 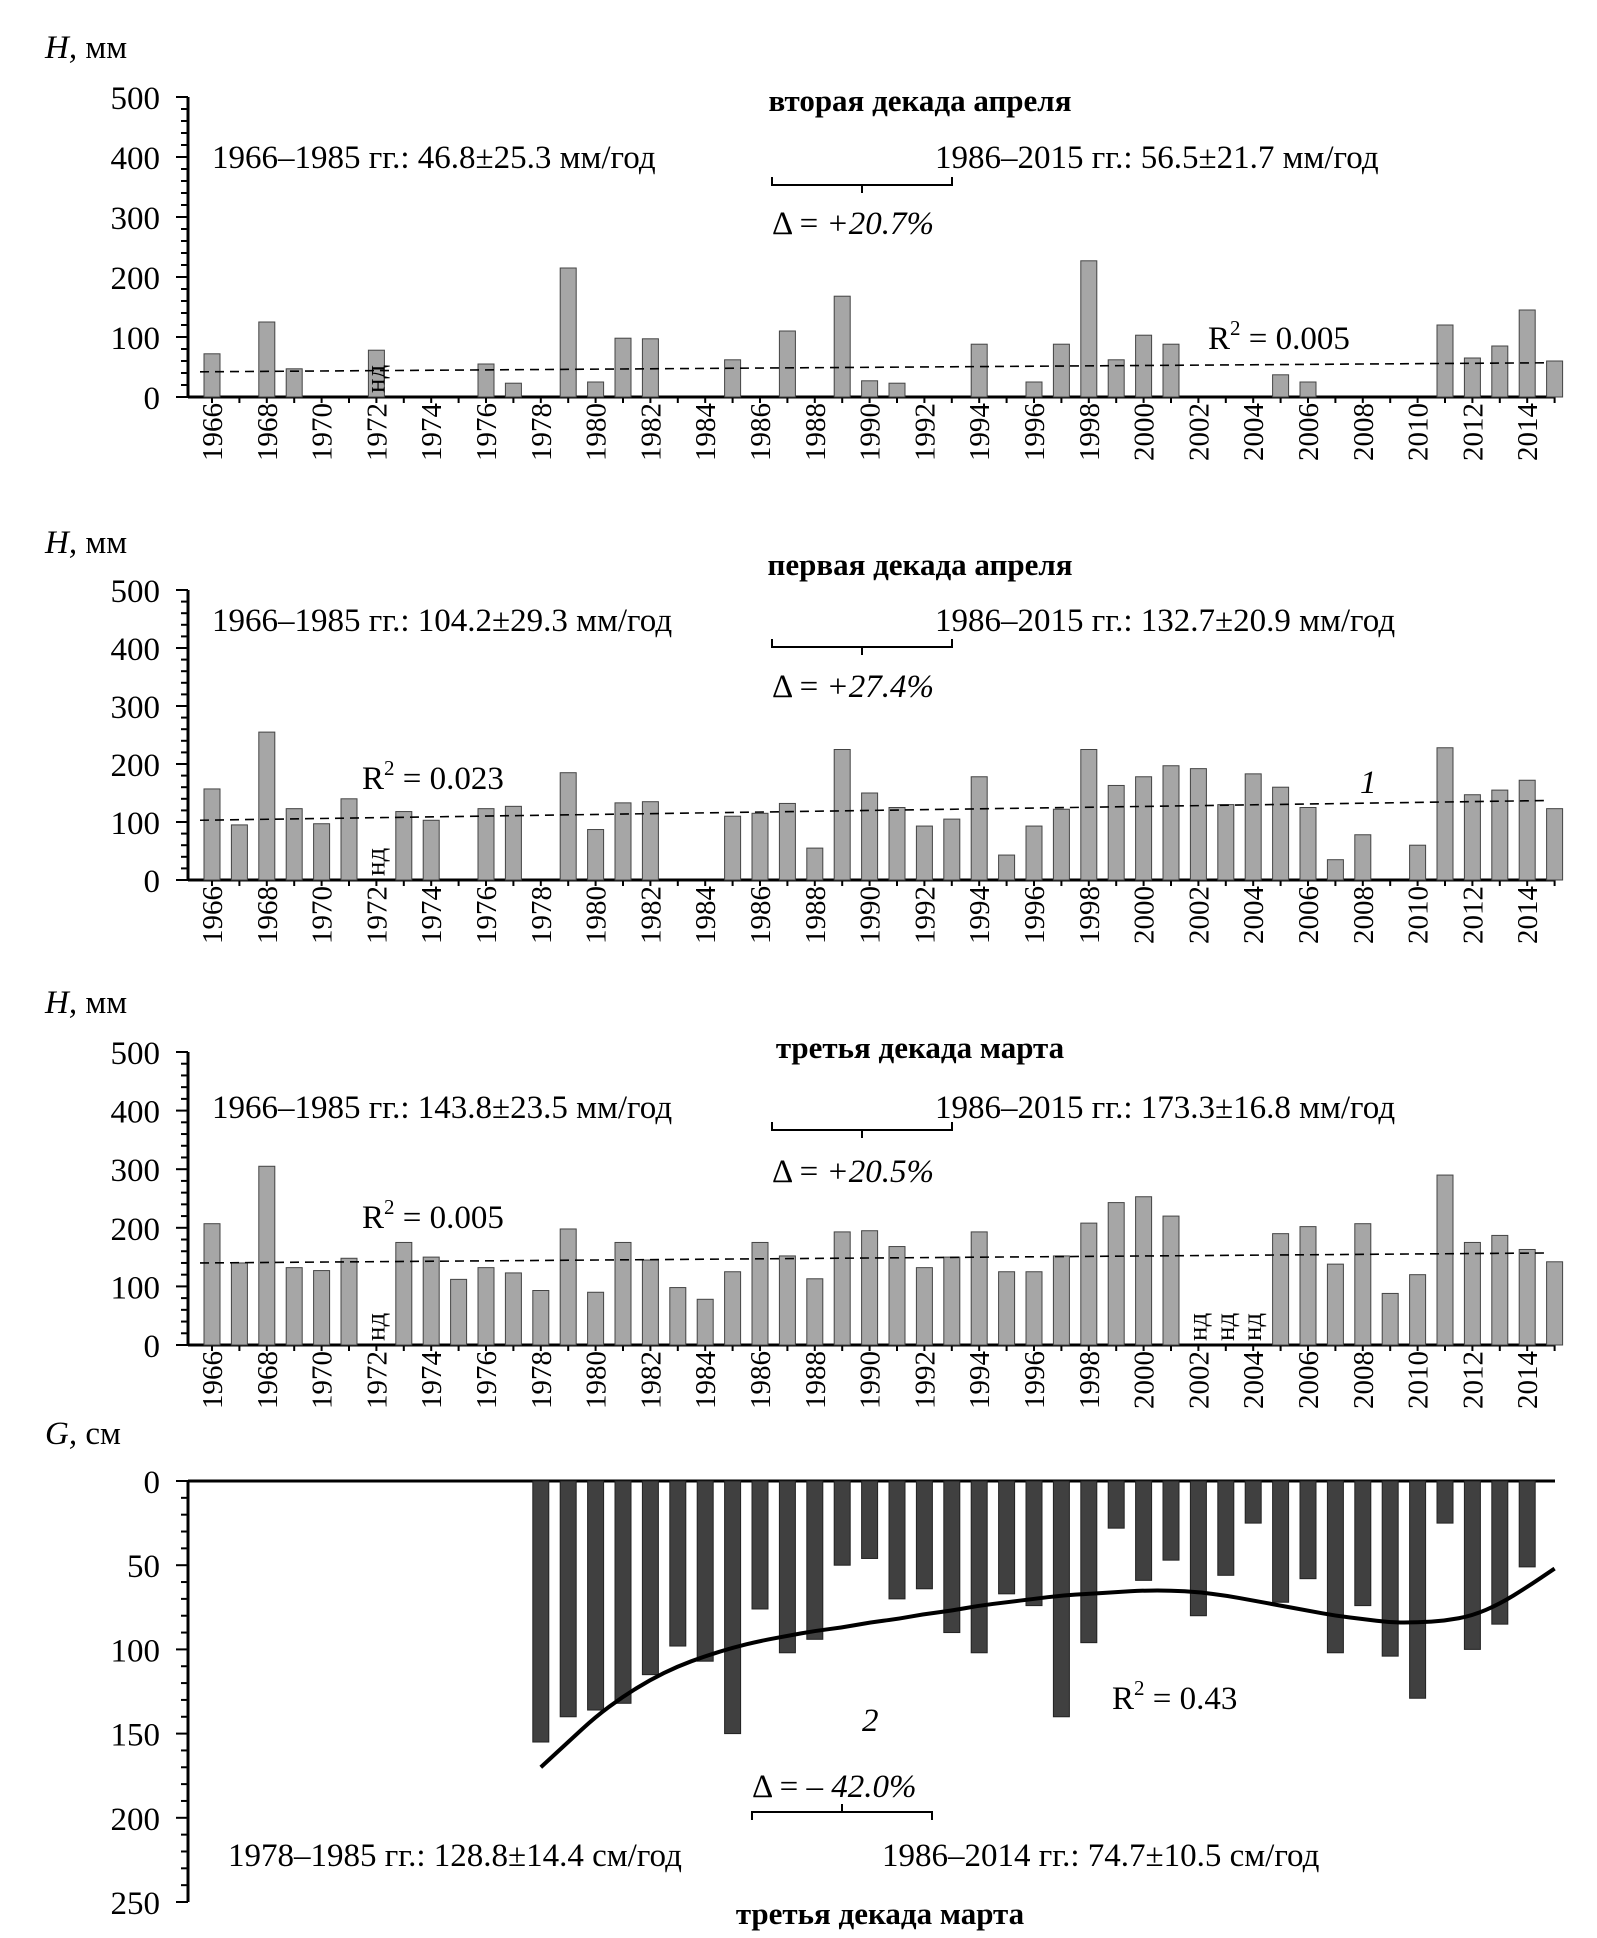 What do you see at coordinates (568, 1599) in the screenshot?
I see `bar-1979` at bounding box center [568, 1599].